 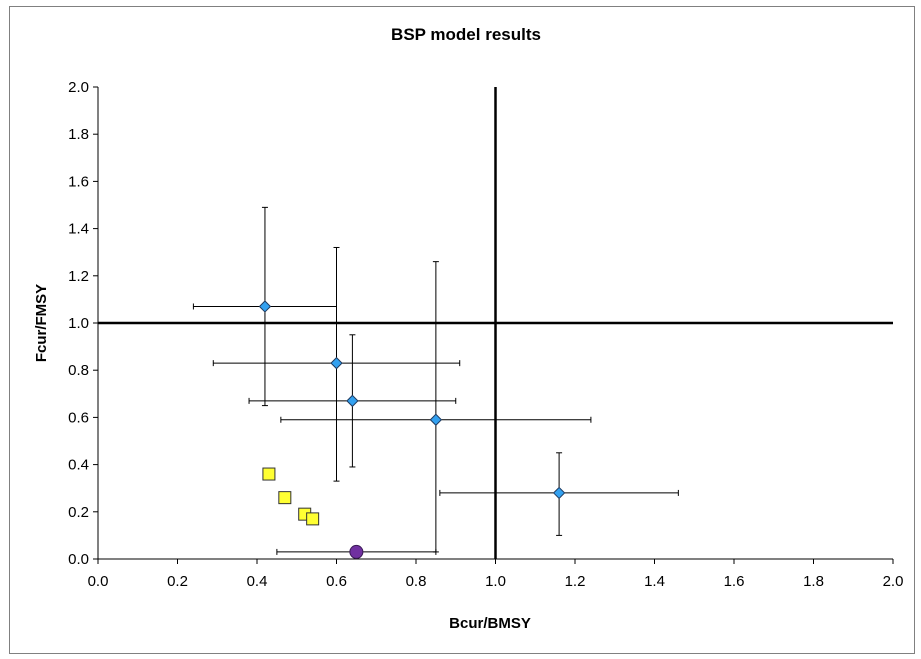 I want to click on y-tick-label: 1.8, so click(x=78, y=134).